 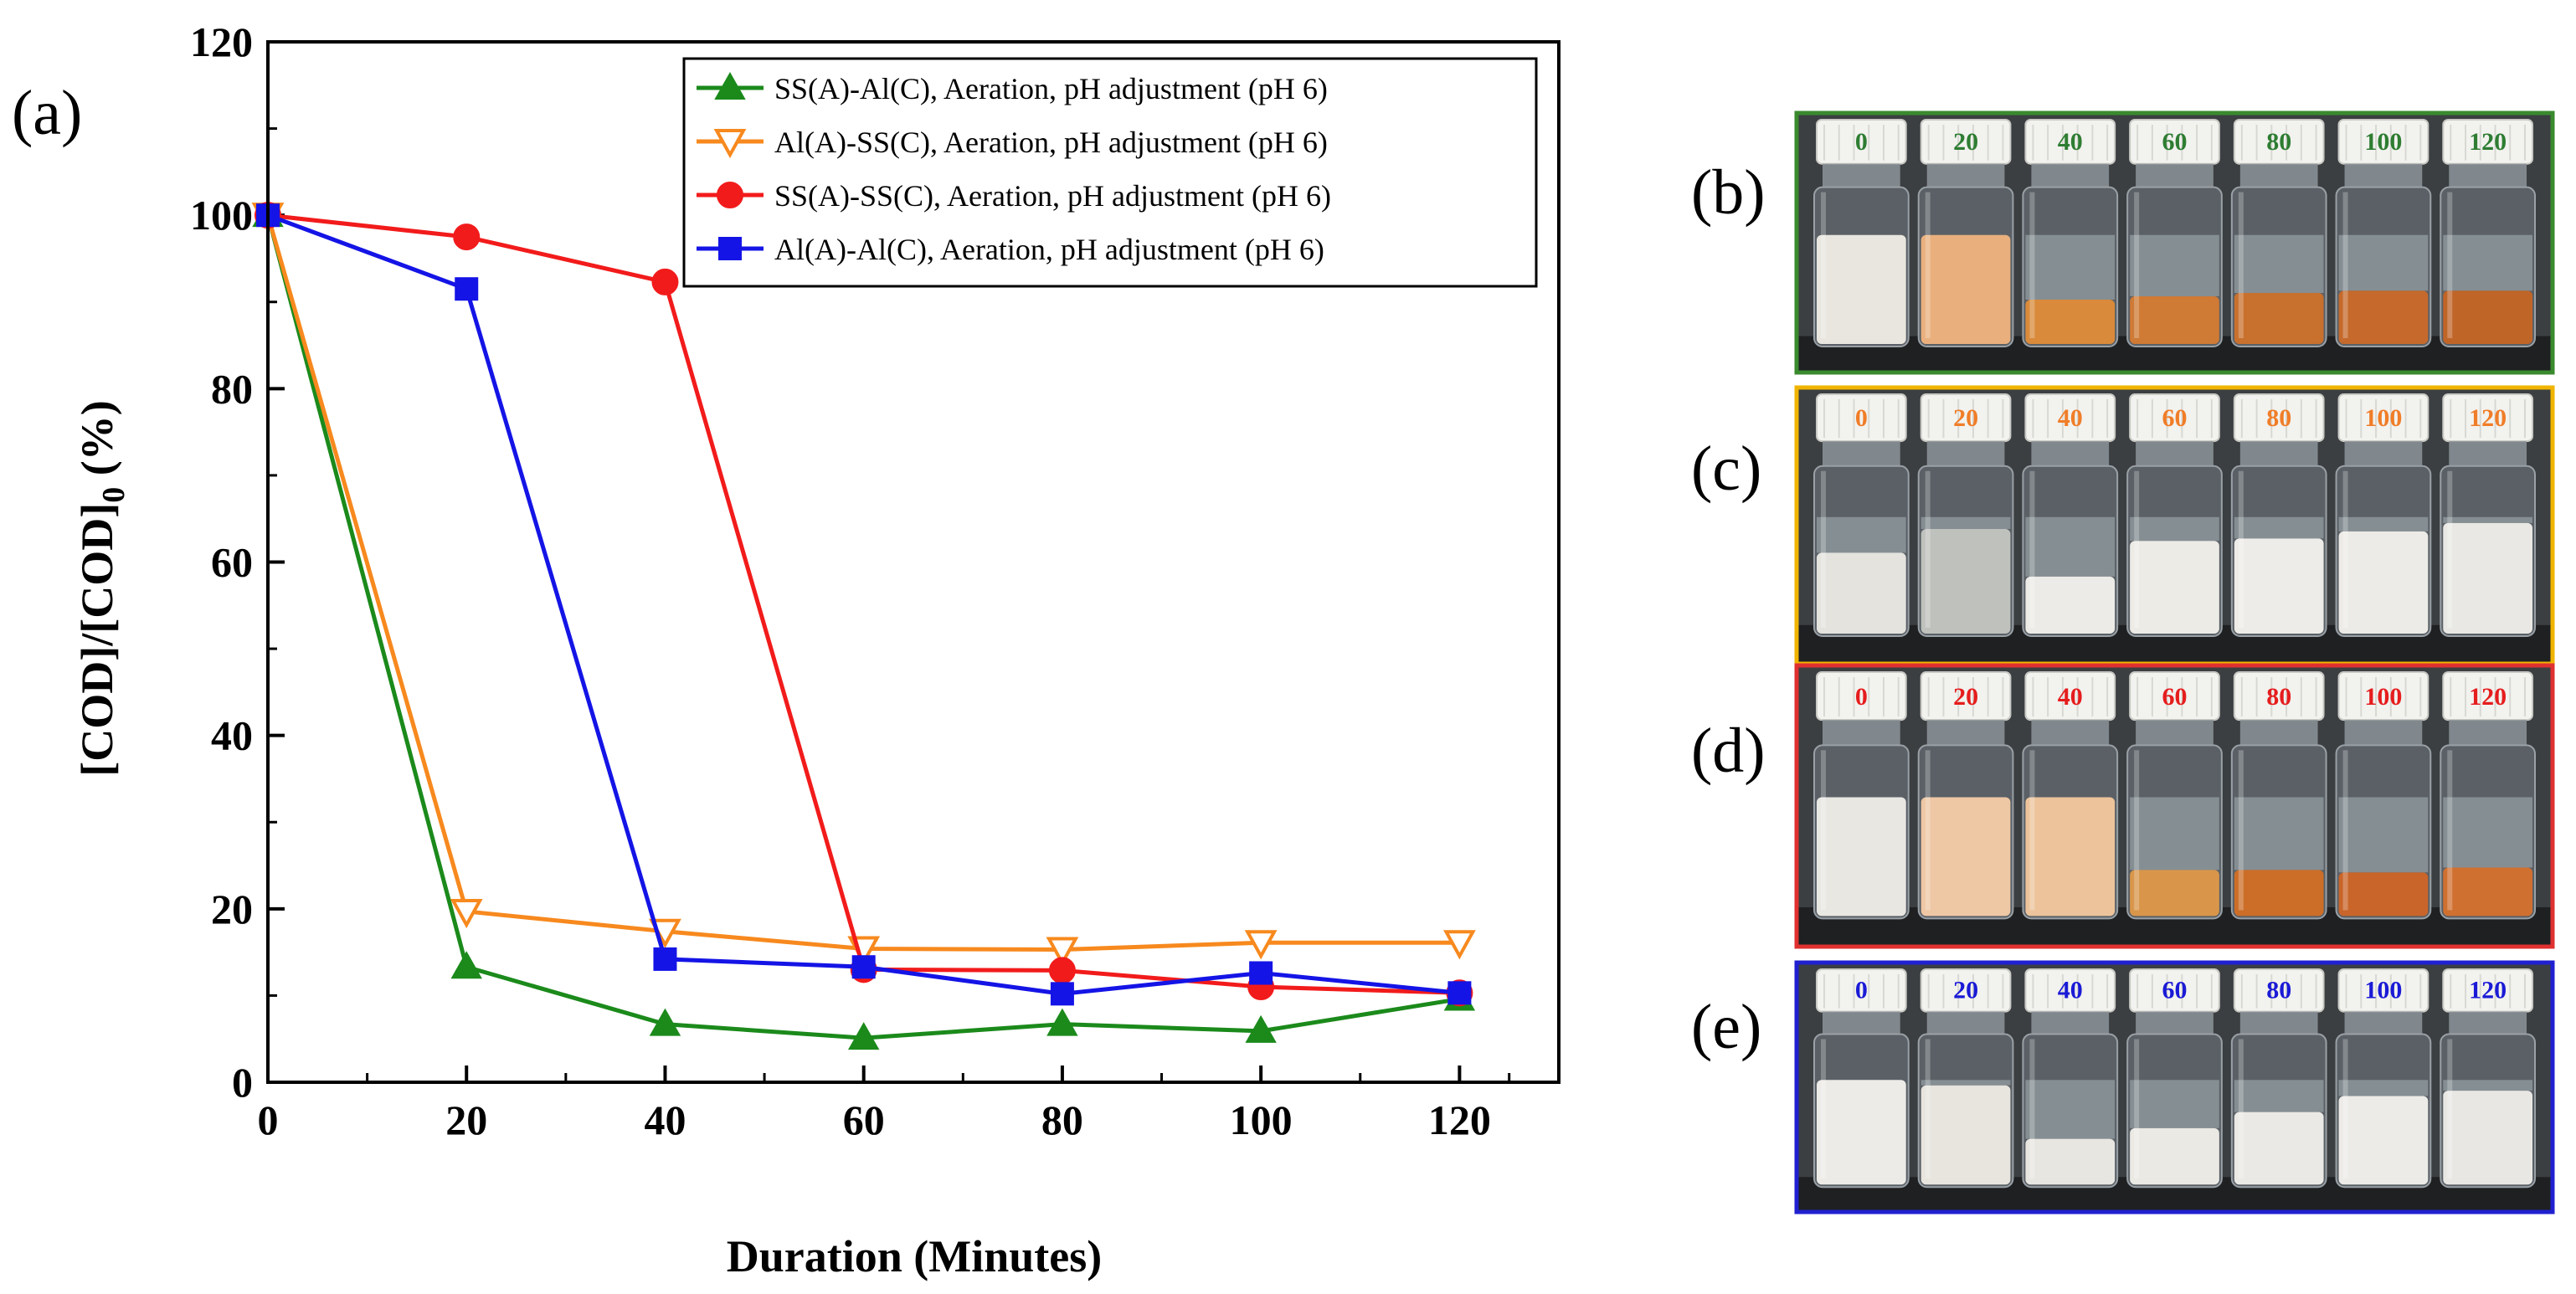 What do you see at coordinates (2123, 806) in the screenshot?
I see `photo-panel-d: (d) 0 20 40 60 80 100 120` at bounding box center [2123, 806].